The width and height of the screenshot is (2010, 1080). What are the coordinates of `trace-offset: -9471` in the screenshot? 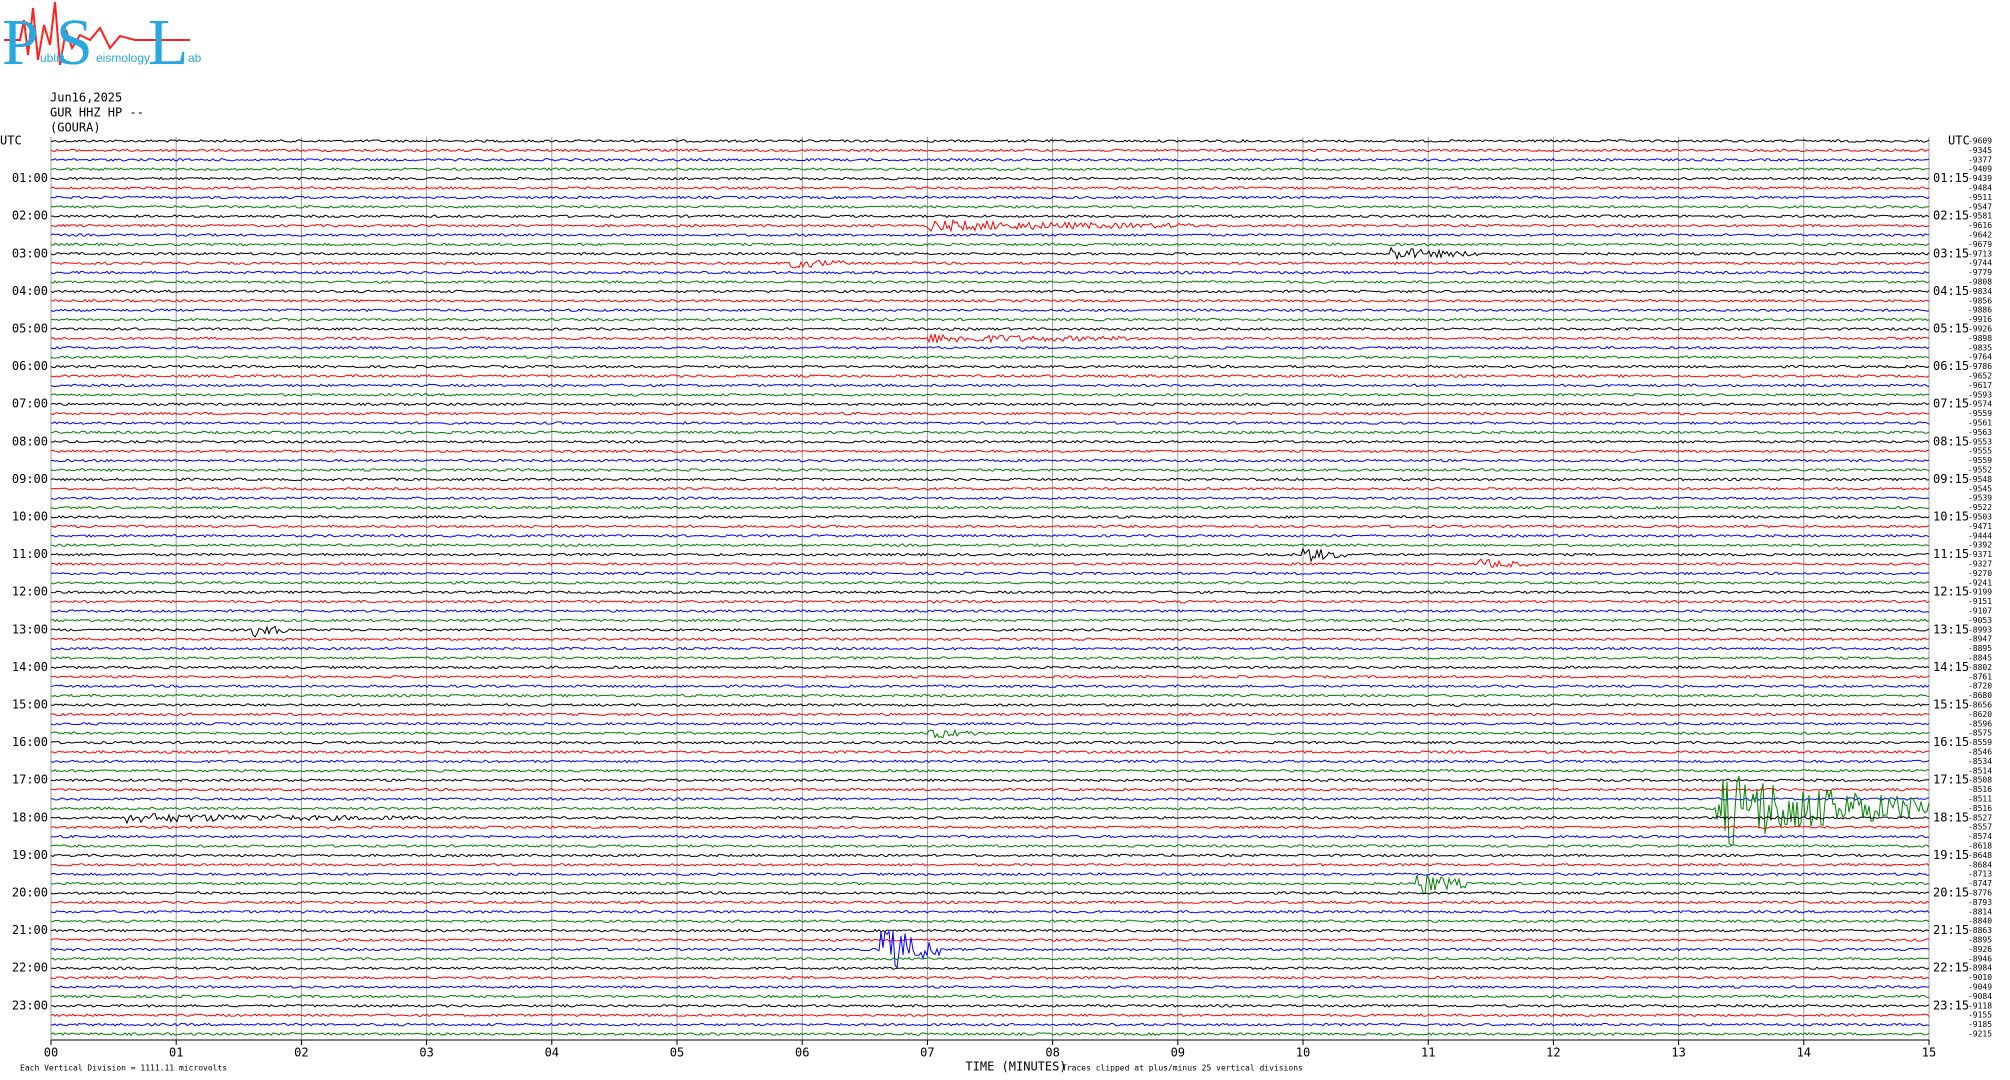 It's located at (1980, 526).